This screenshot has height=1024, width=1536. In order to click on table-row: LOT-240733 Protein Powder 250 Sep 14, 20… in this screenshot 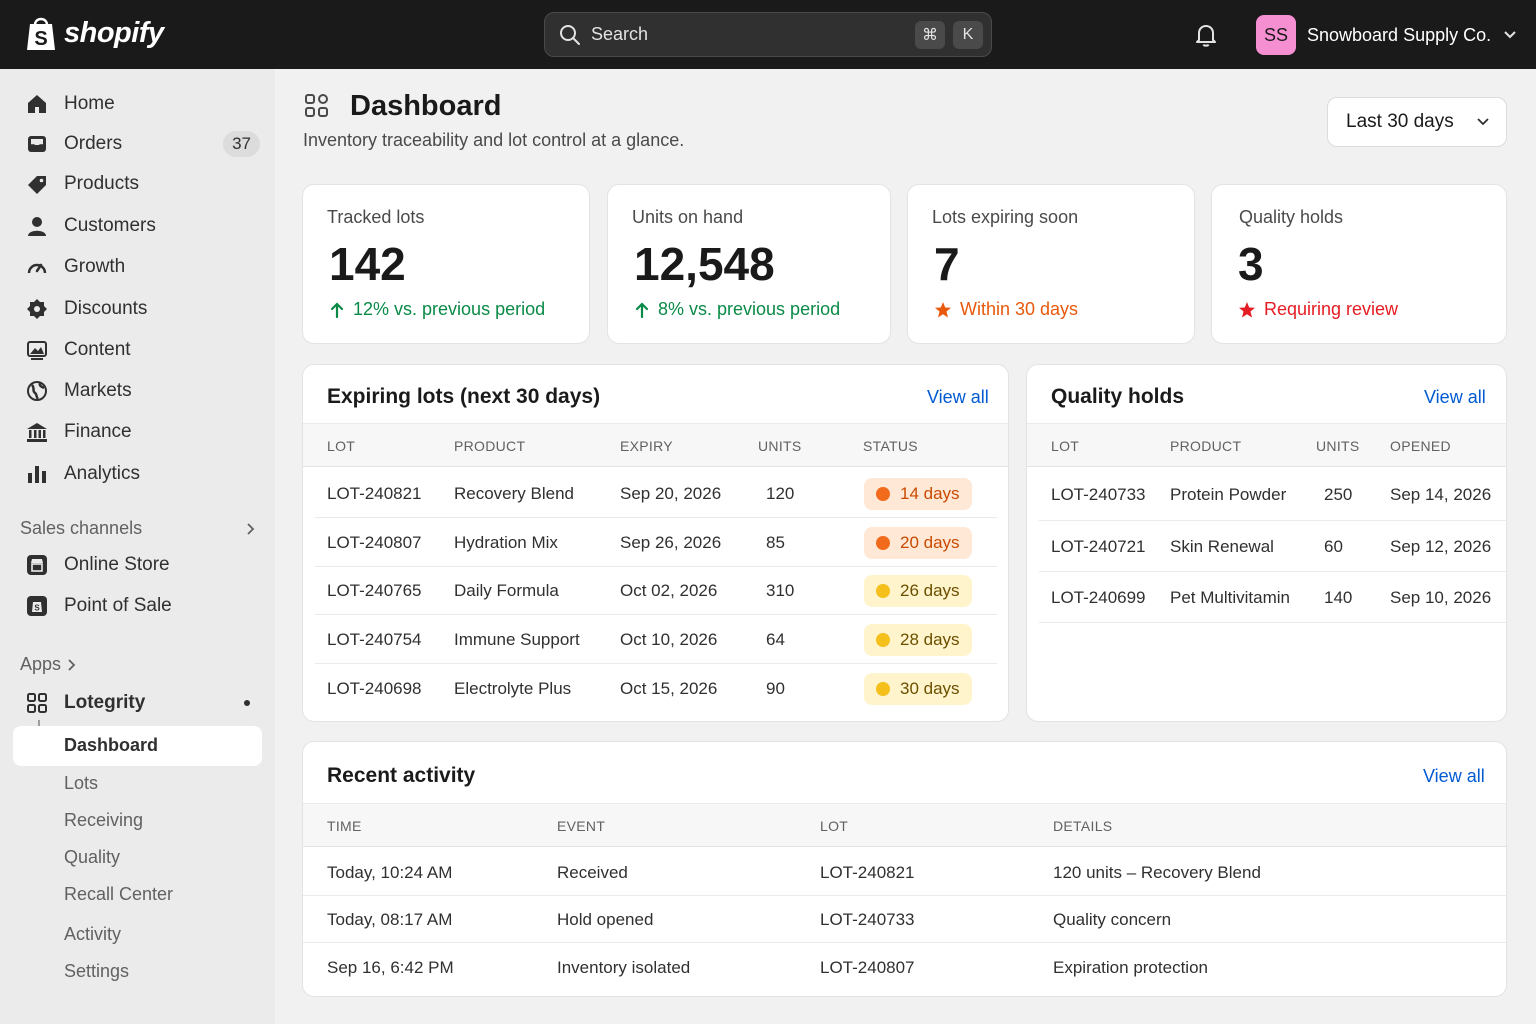, I will do `click(1272, 495)`.